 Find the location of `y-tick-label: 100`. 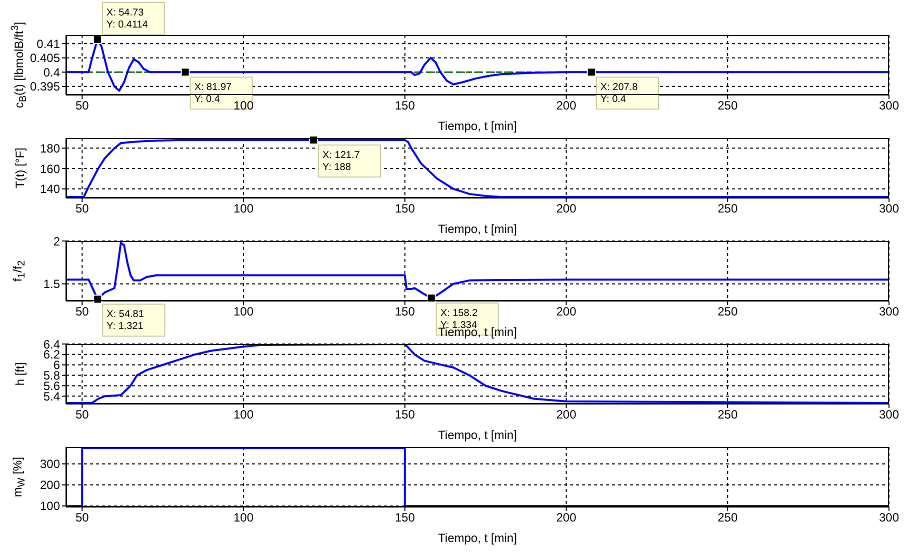

y-tick-label: 100 is located at coordinates (50, 506).